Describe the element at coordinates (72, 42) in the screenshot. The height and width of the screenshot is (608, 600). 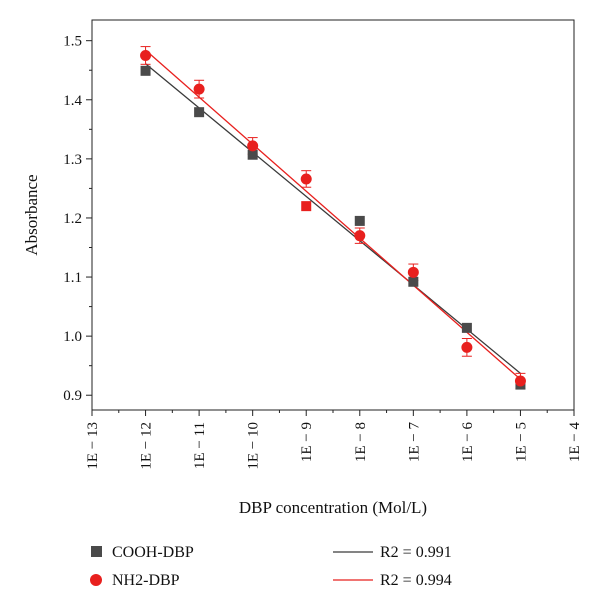
I see `y-tick-label: 1.5` at that location.